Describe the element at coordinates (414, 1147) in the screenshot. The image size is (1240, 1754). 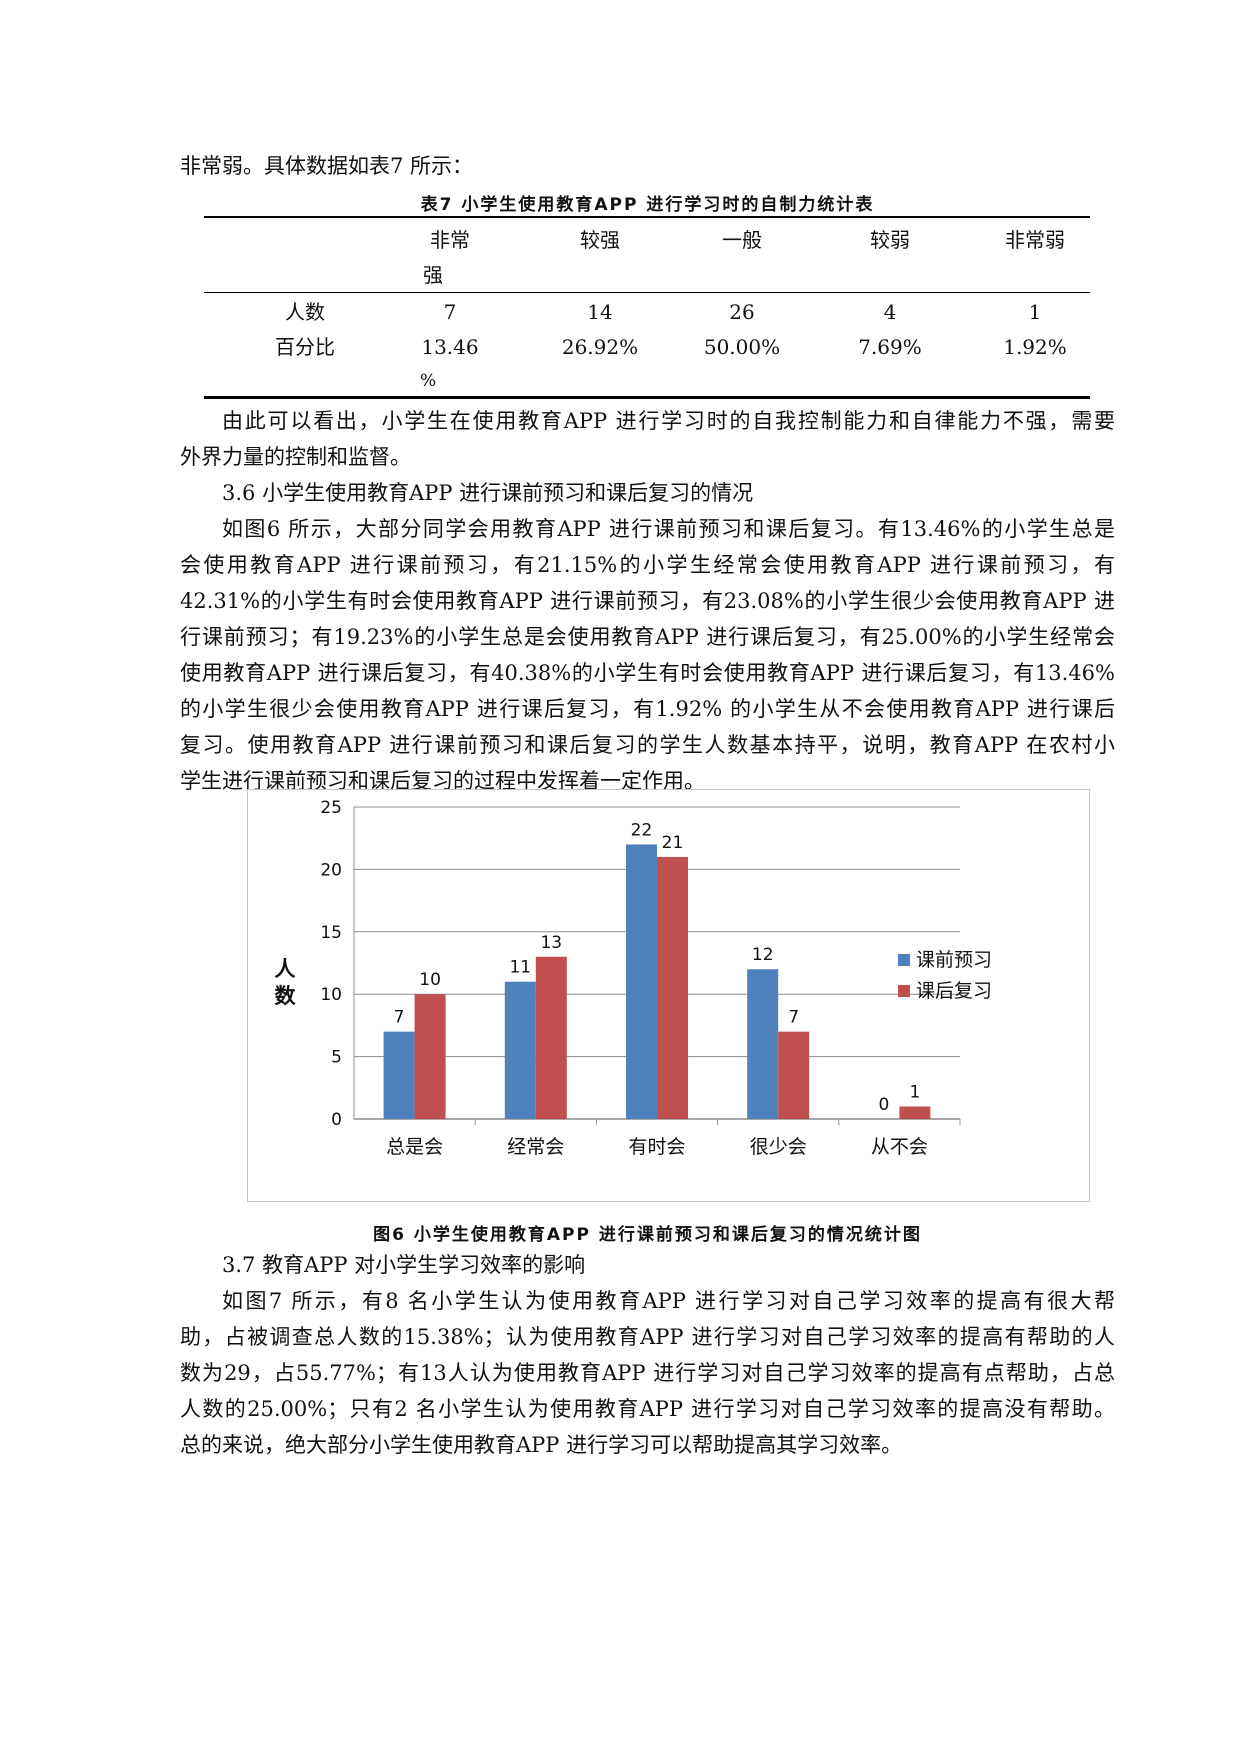
I see `x-tick-label-0: 总是会` at that location.